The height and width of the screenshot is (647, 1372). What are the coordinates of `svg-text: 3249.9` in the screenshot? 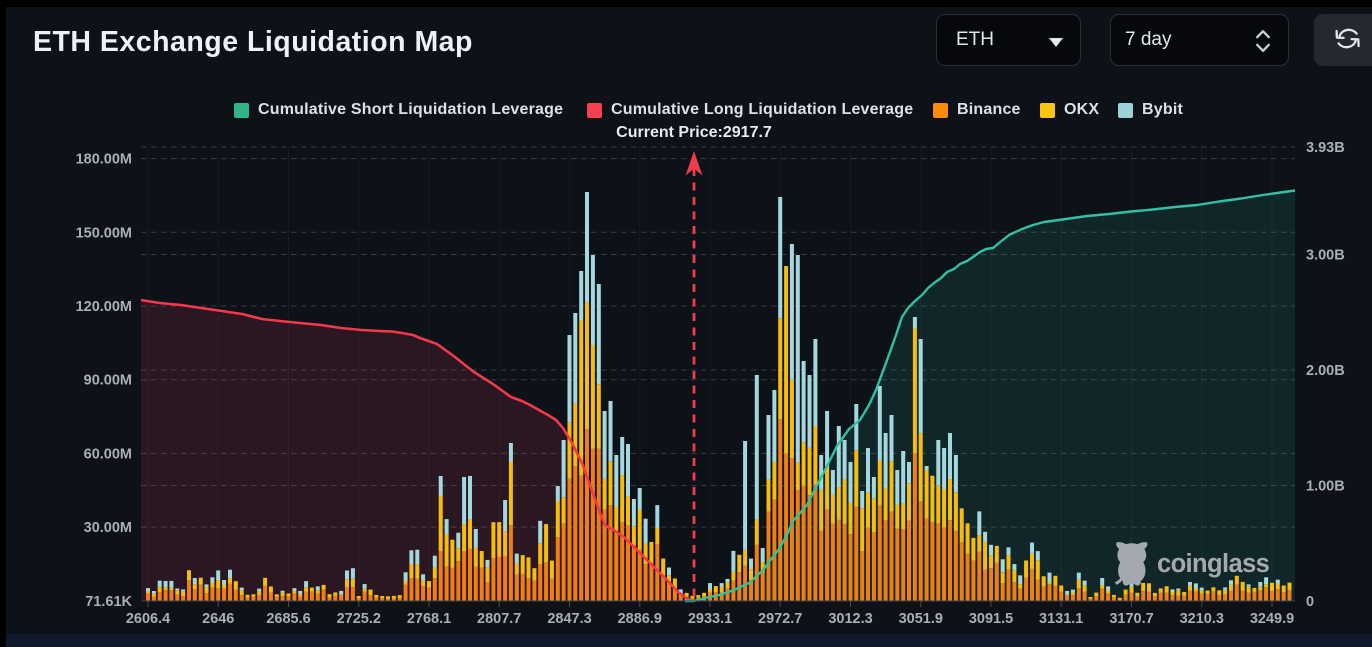 It's located at (1272, 619).